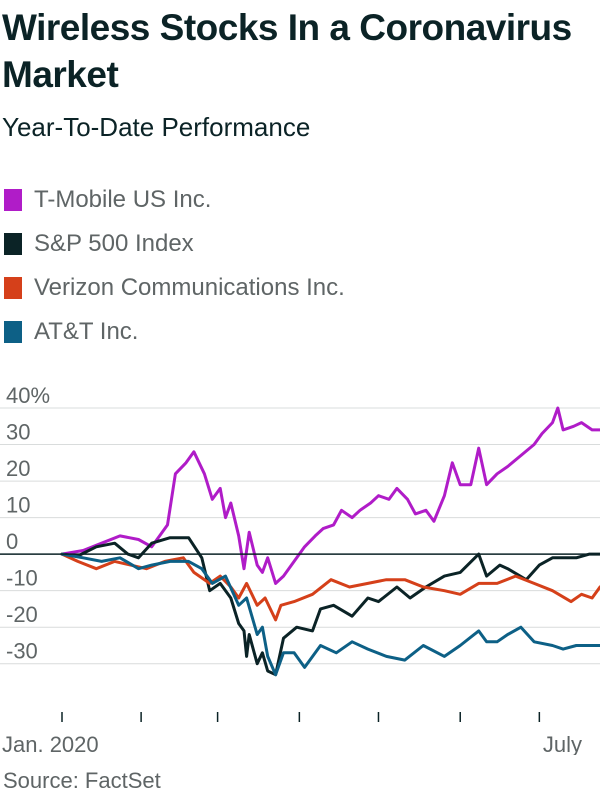  Describe the element at coordinates (50, 743) in the screenshot. I see `x-label-start: Jan. 2020` at that location.